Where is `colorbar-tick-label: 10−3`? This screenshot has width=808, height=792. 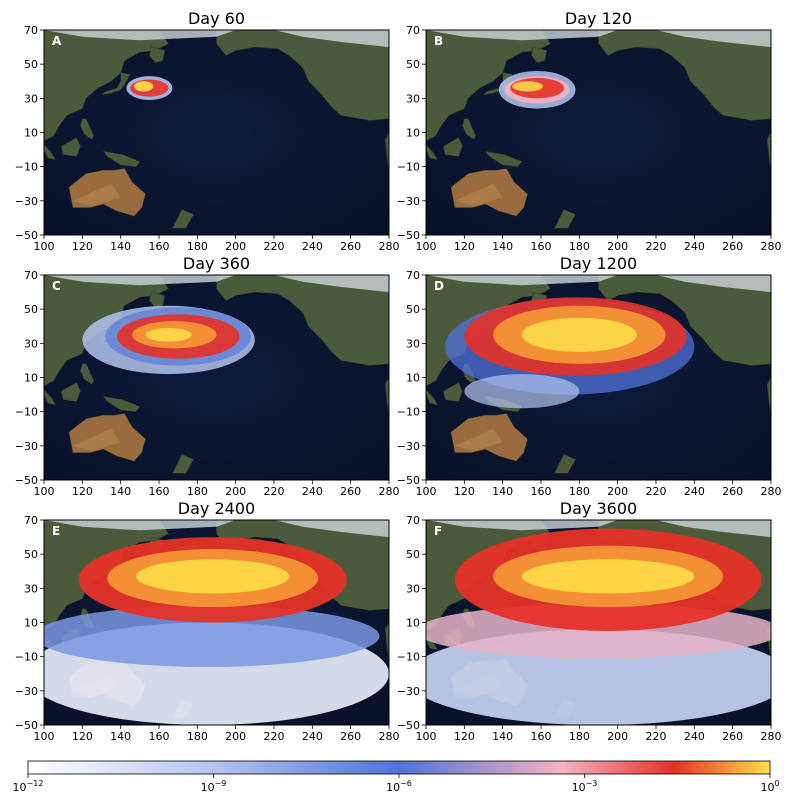
colorbar-tick-label: 10−3 is located at coordinates (585, 785).